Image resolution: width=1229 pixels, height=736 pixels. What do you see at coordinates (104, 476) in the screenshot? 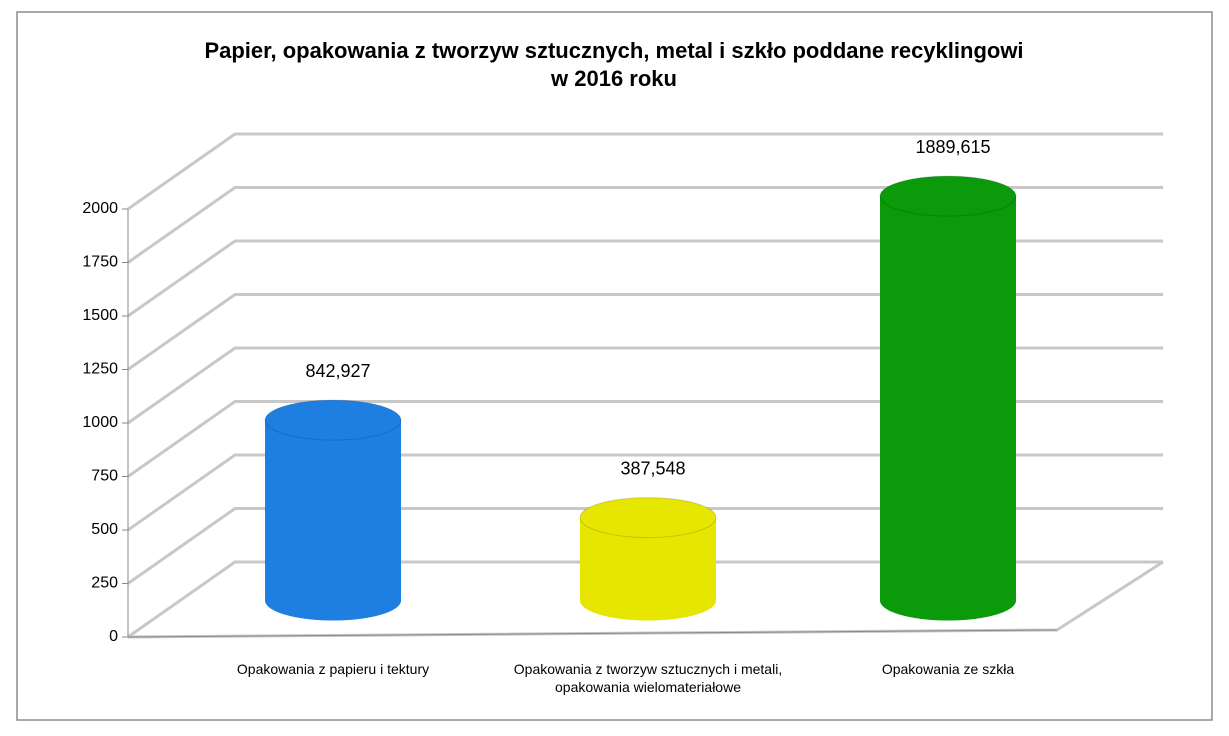
I see `y-tick-label: 750` at bounding box center [104, 476].